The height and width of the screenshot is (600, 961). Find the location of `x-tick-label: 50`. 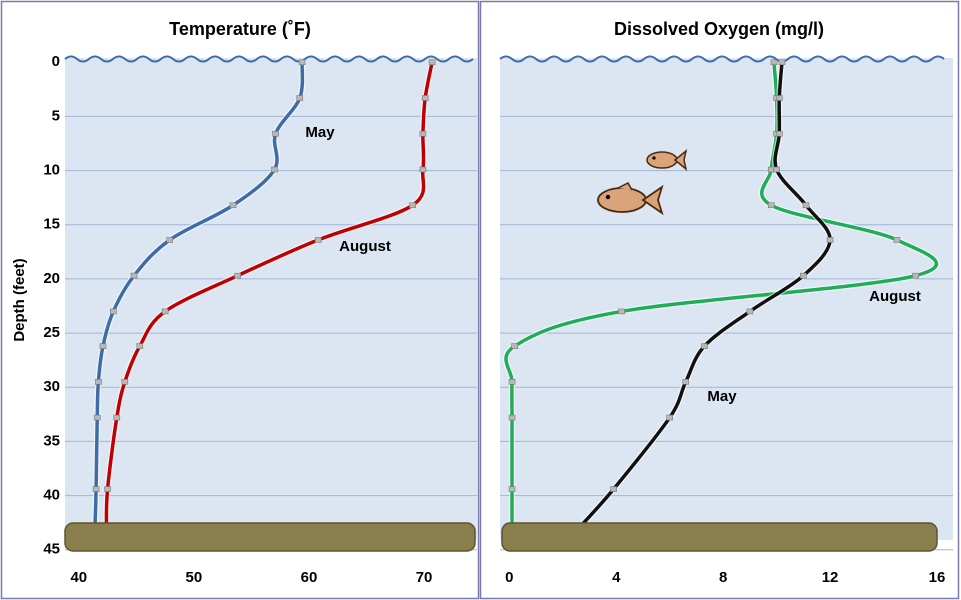

x-tick-label: 50 is located at coordinates (194, 577).